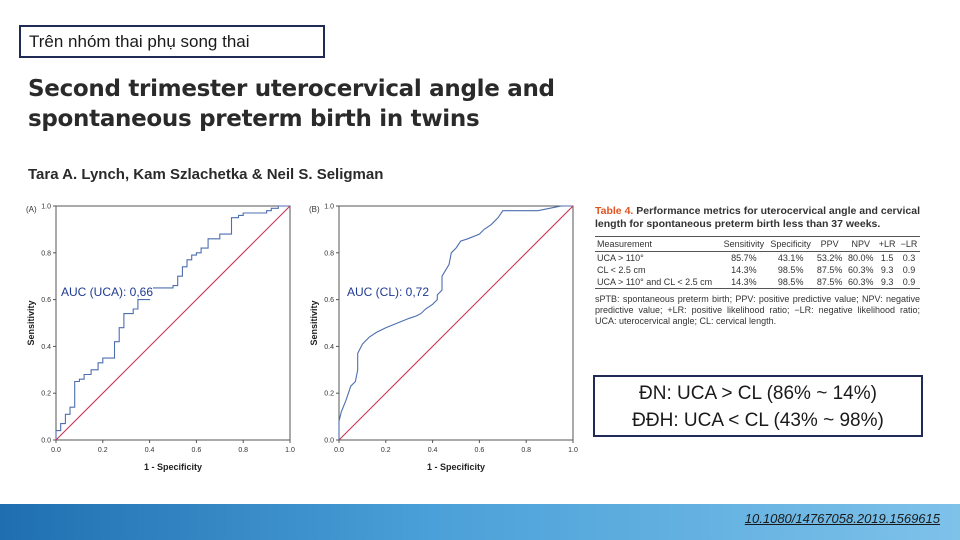 The height and width of the screenshot is (540, 960). Describe the element at coordinates (314, 209) in the screenshot. I see `panel-label: (B)` at that location.